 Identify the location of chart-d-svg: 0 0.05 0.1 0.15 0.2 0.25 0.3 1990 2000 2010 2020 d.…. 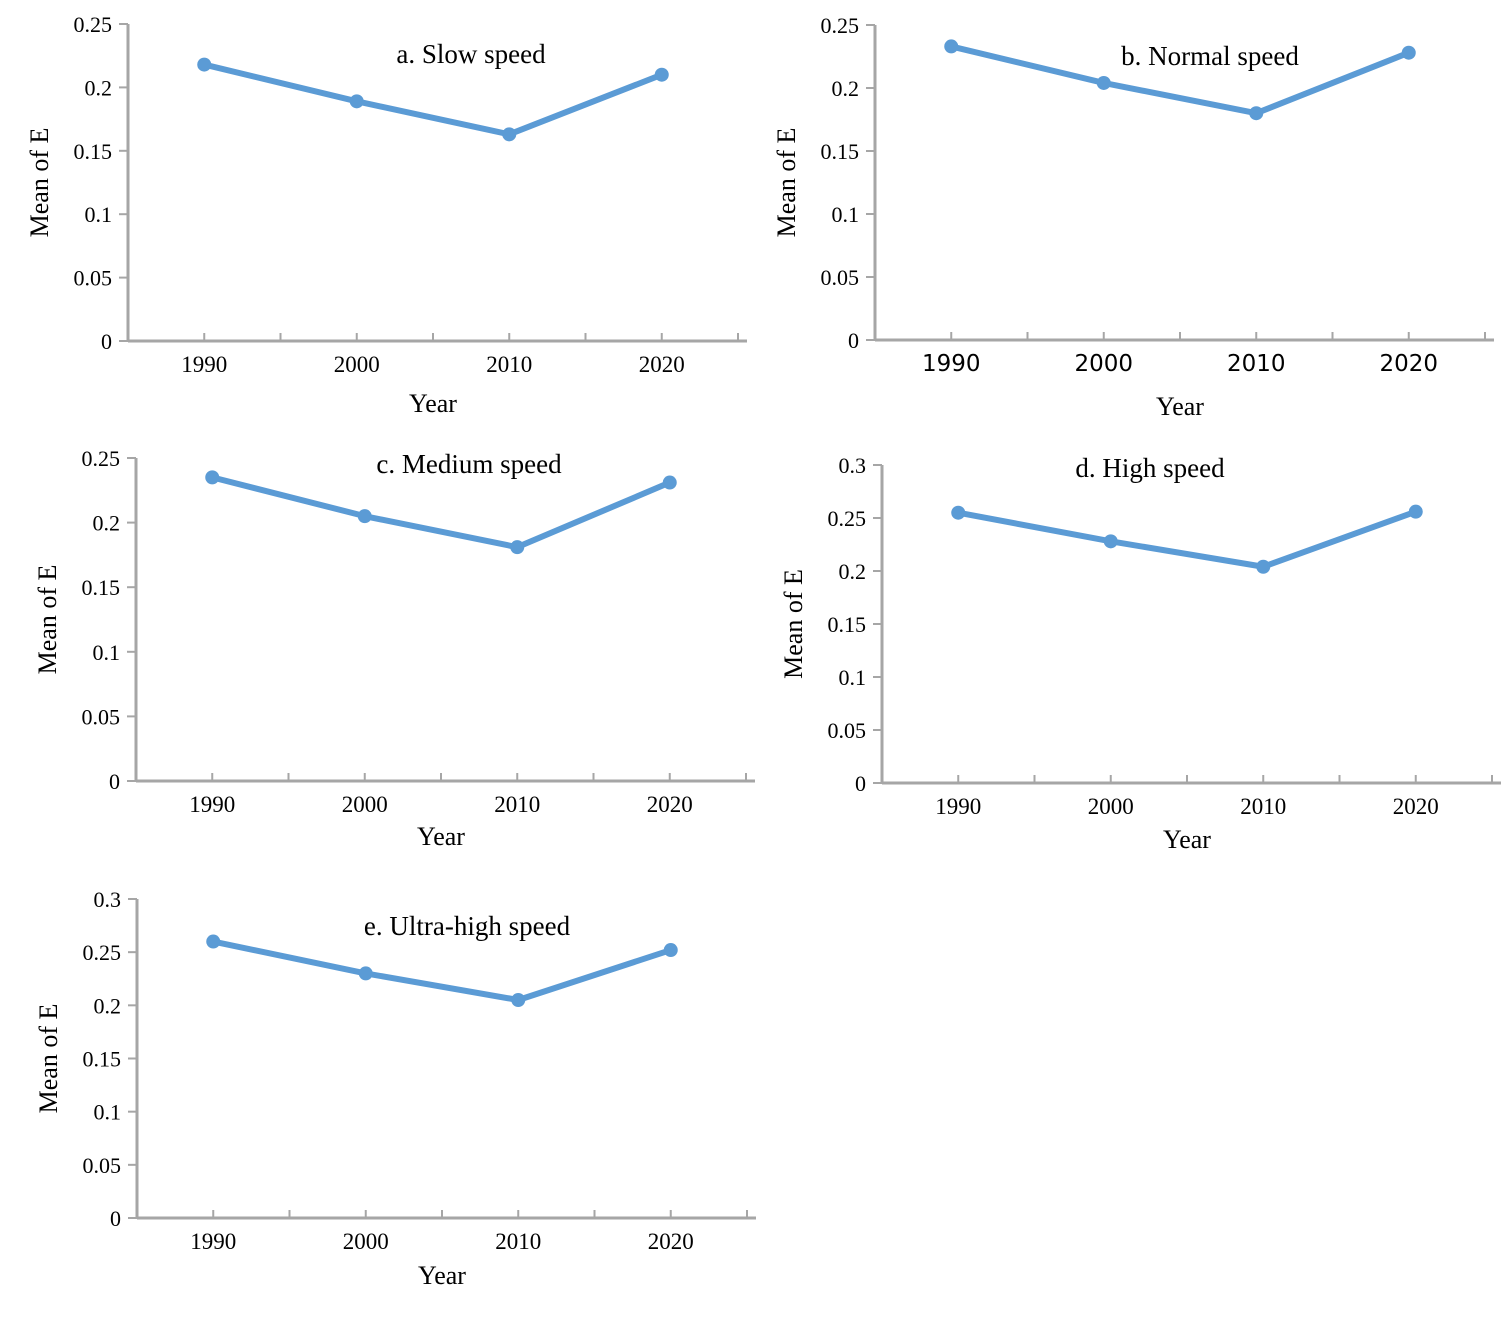
(1140, 653).